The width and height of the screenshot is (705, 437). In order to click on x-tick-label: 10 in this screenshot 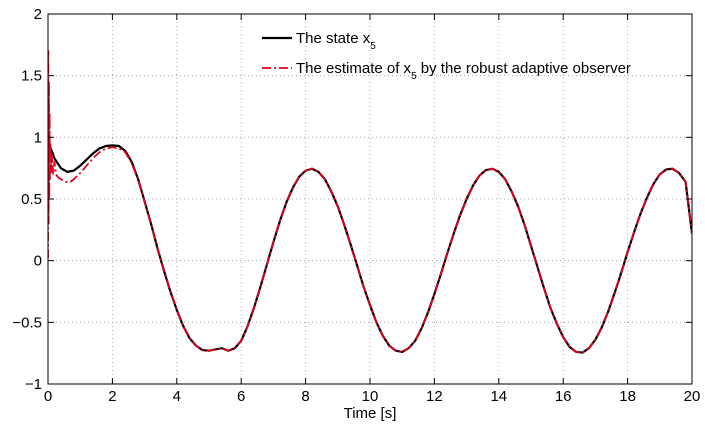, I will do `click(370, 396)`.